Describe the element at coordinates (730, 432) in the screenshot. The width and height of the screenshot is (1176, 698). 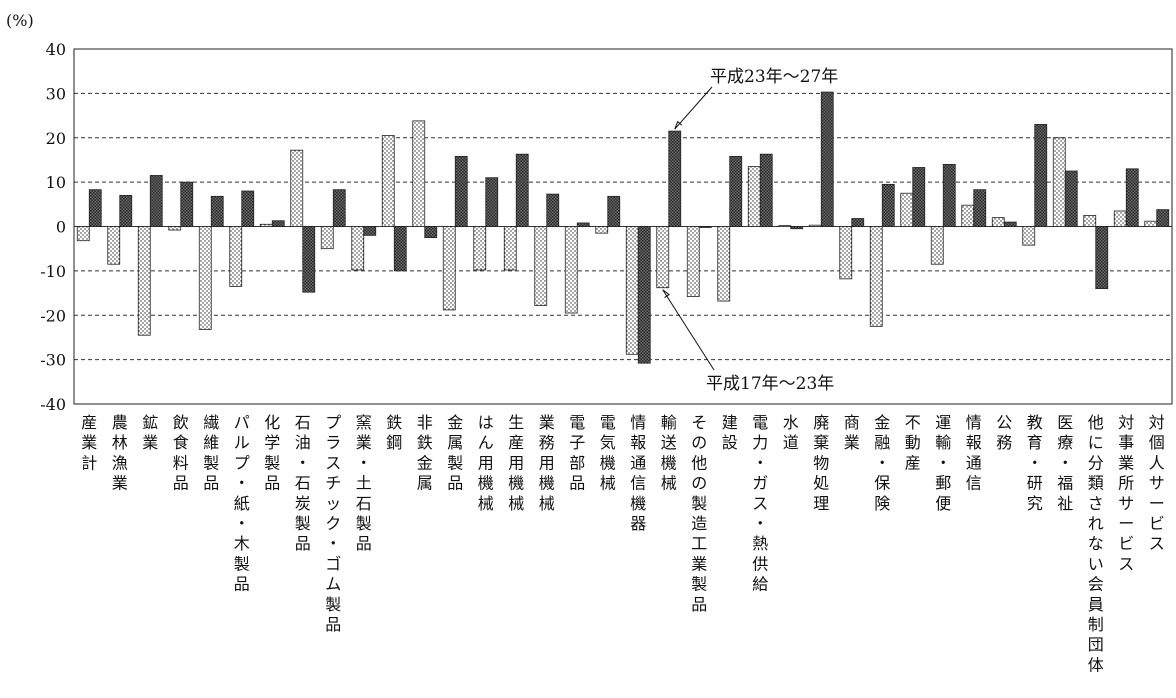
I see `x-category-label: 建設` at that location.